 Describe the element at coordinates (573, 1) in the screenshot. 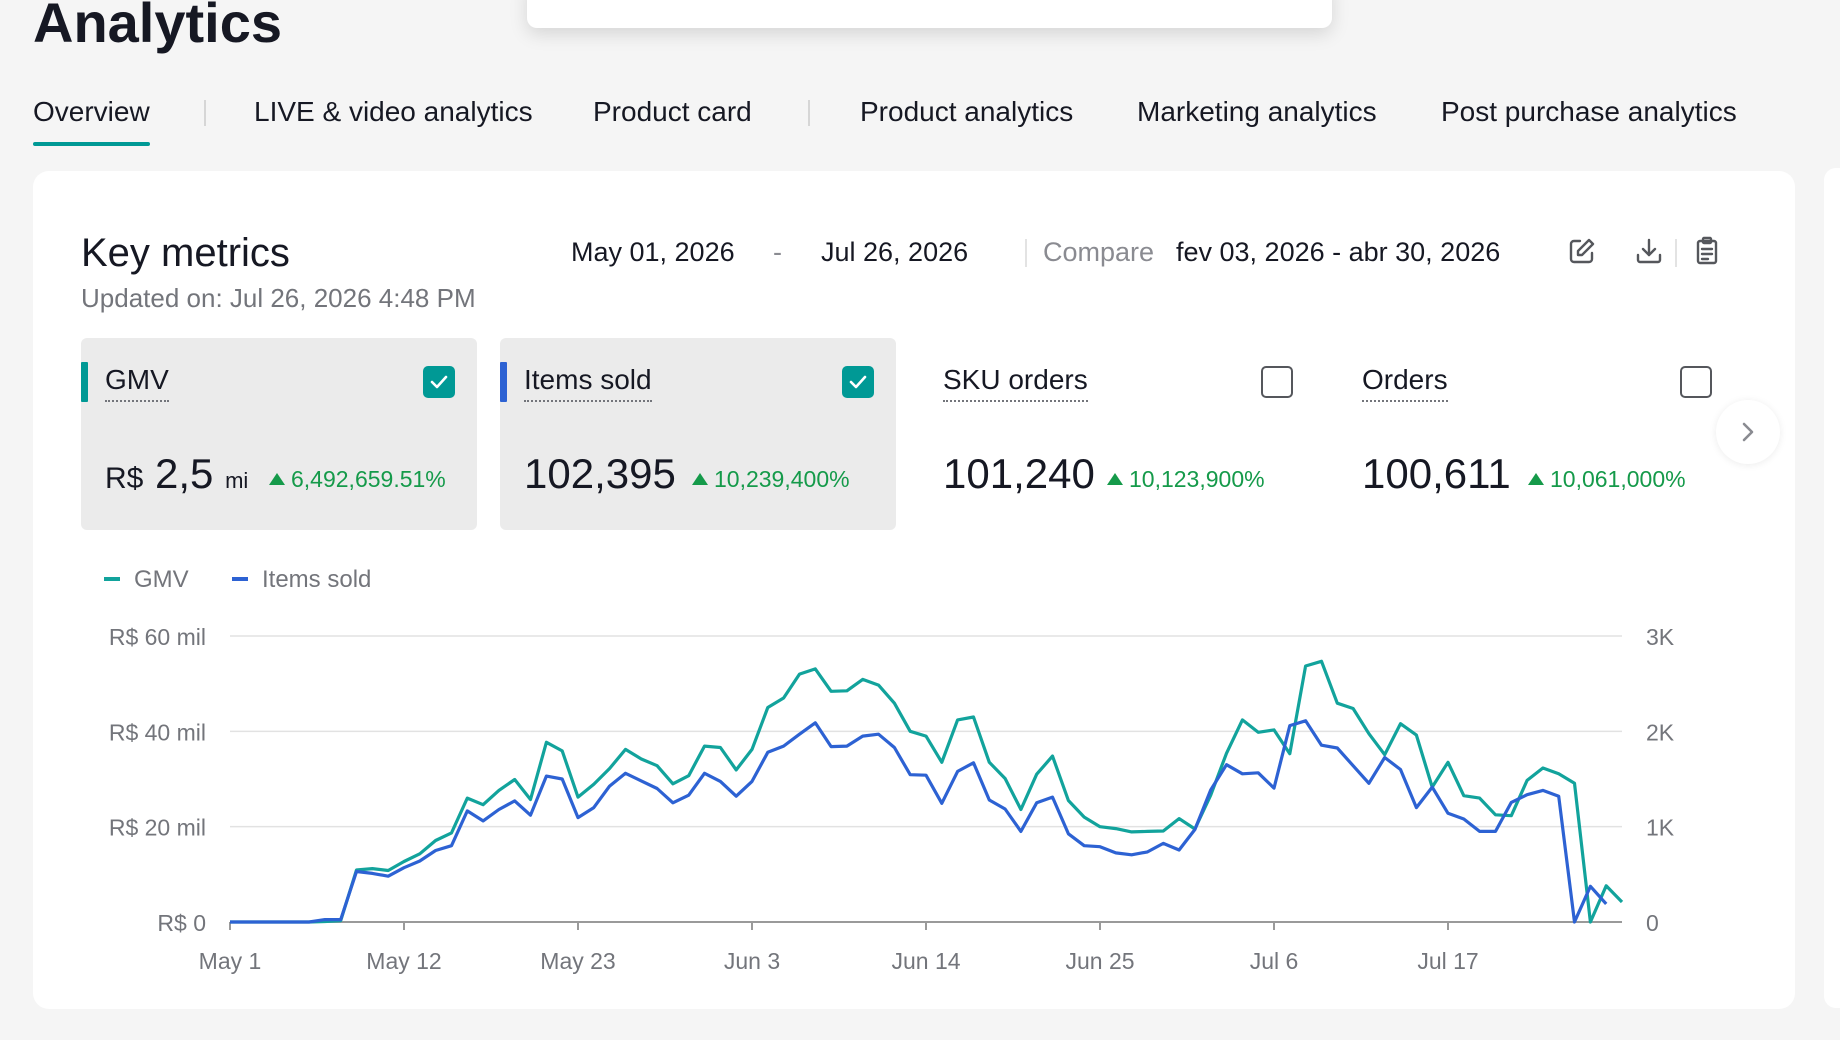

I see `popover-fragment: S` at that location.